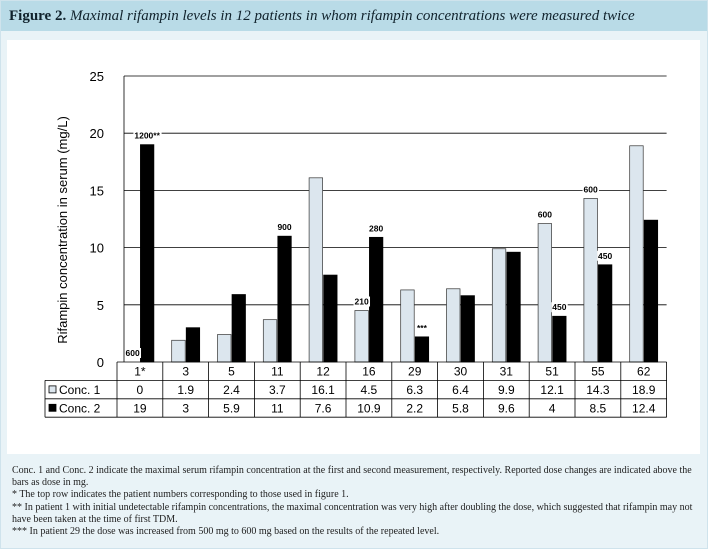 Image resolution: width=708 pixels, height=549 pixels. Describe the element at coordinates (97, 190) in the screenshot. I see `y-tick-label: 15` at that location.